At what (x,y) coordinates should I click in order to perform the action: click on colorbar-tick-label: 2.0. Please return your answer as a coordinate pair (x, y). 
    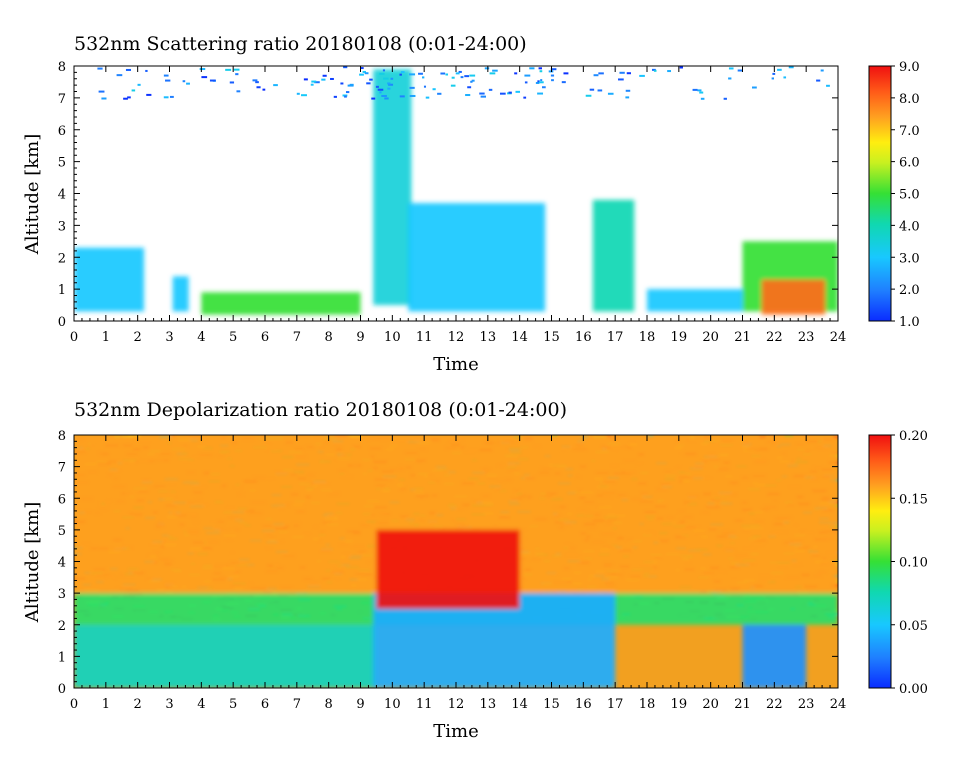
    Looking at the image, I should click on (909, 290).